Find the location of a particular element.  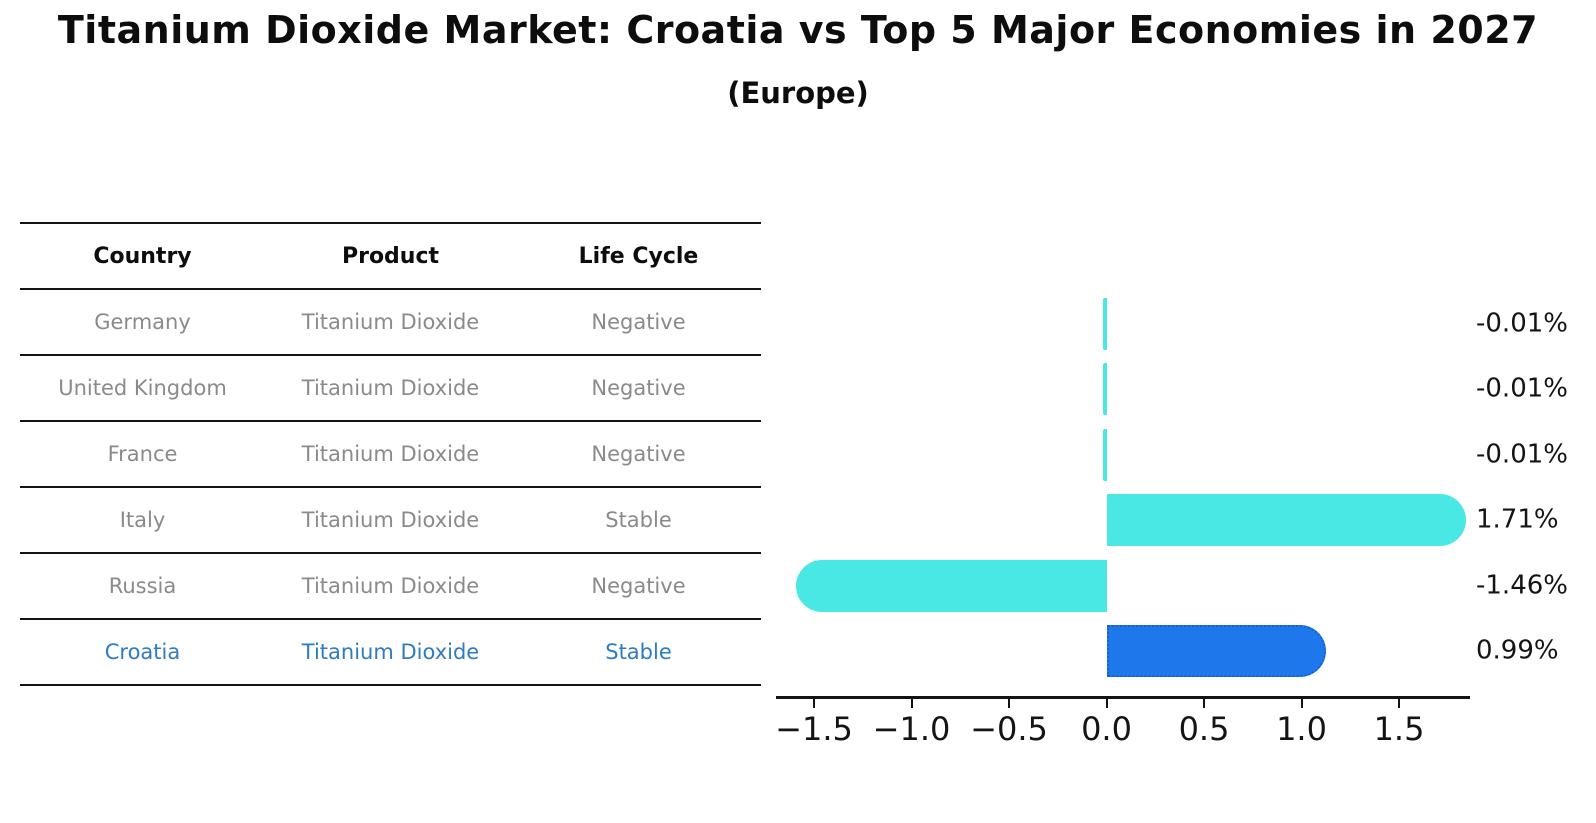

bar-united-kingdom is located at coordinates (1104, 389).